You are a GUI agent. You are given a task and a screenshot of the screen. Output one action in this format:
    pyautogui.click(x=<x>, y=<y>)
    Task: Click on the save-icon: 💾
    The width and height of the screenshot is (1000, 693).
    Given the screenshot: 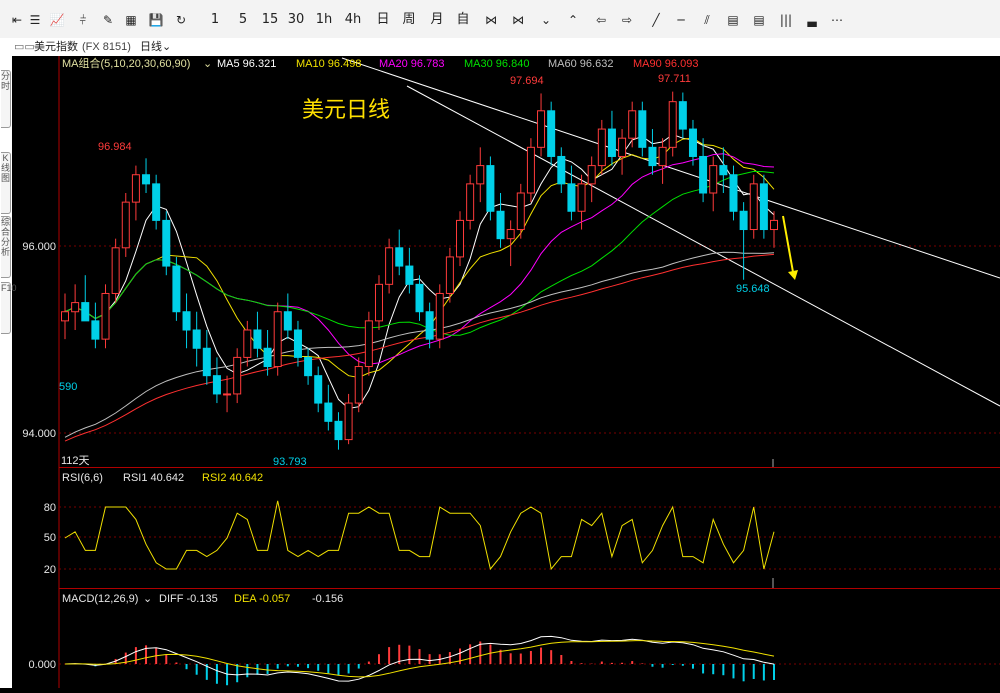 What is the action you would take?
    pyautogui.click(x=156, y=20)
    